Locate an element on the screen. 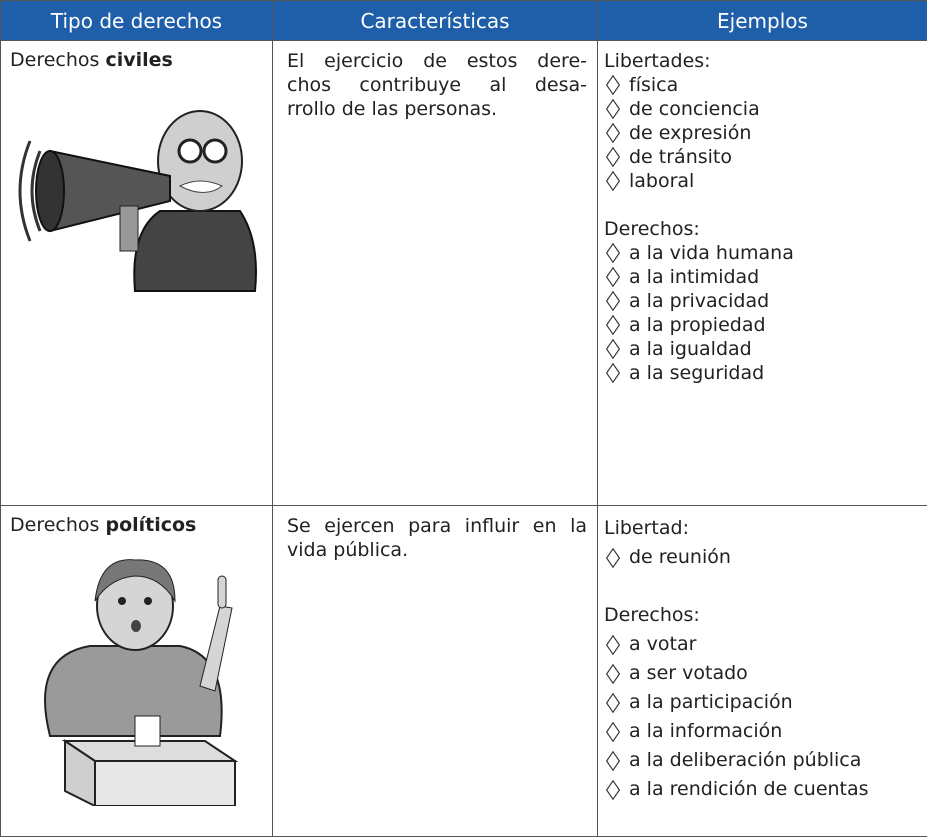 The height and width of the screenshot is (837, 927). item-text: laboral is located at coordinates (661, 181).